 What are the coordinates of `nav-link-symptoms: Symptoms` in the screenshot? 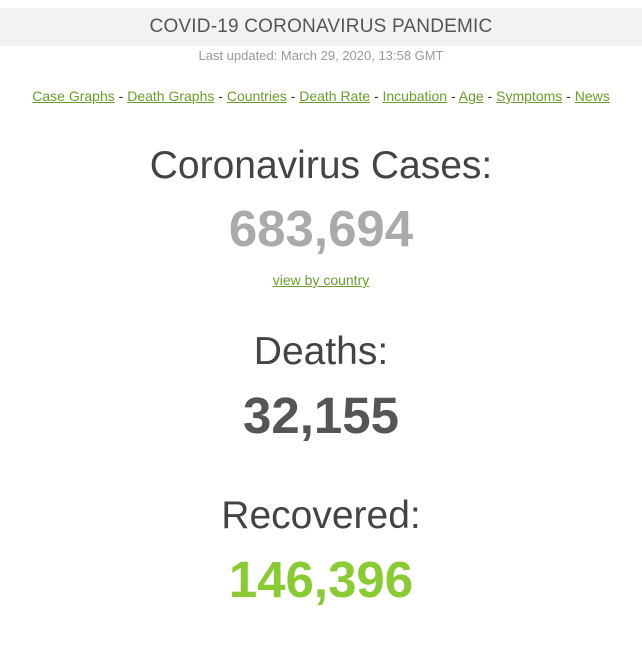 It's located at (529, 96).